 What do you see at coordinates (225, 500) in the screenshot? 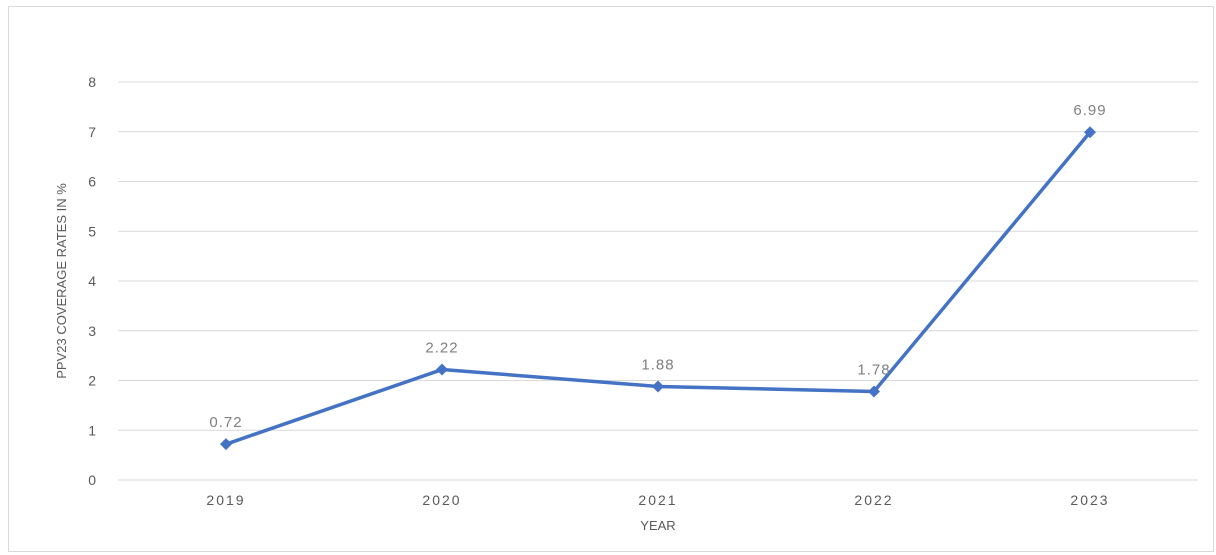
I see `x-tick-label: 2019` at bounding box center [225, 500].